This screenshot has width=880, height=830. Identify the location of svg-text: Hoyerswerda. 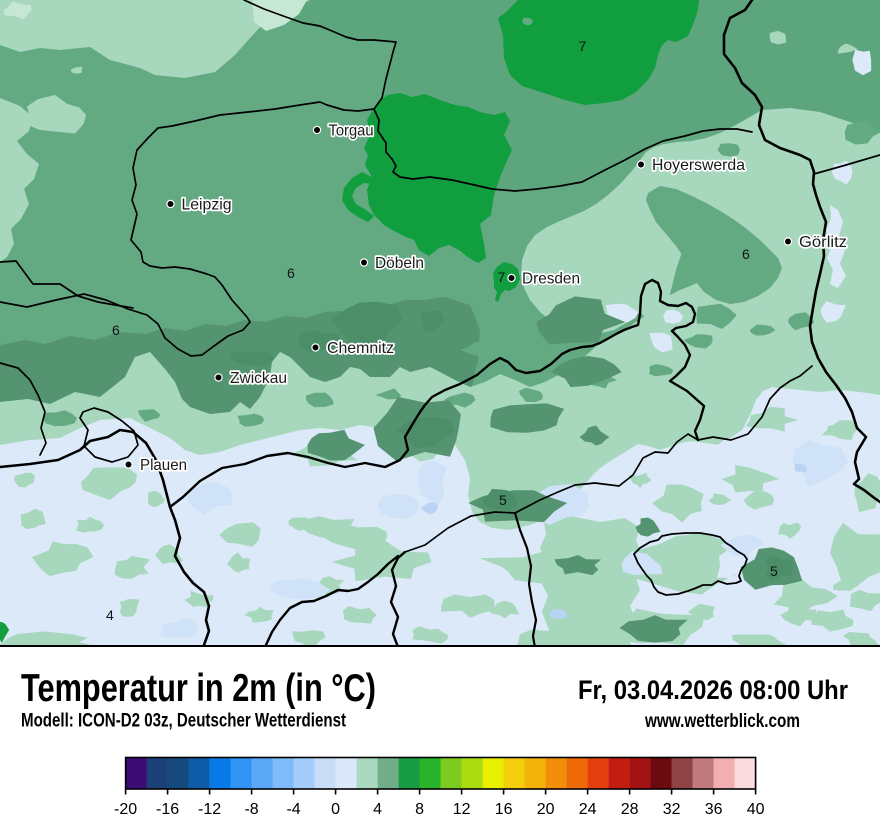
(698, 165).